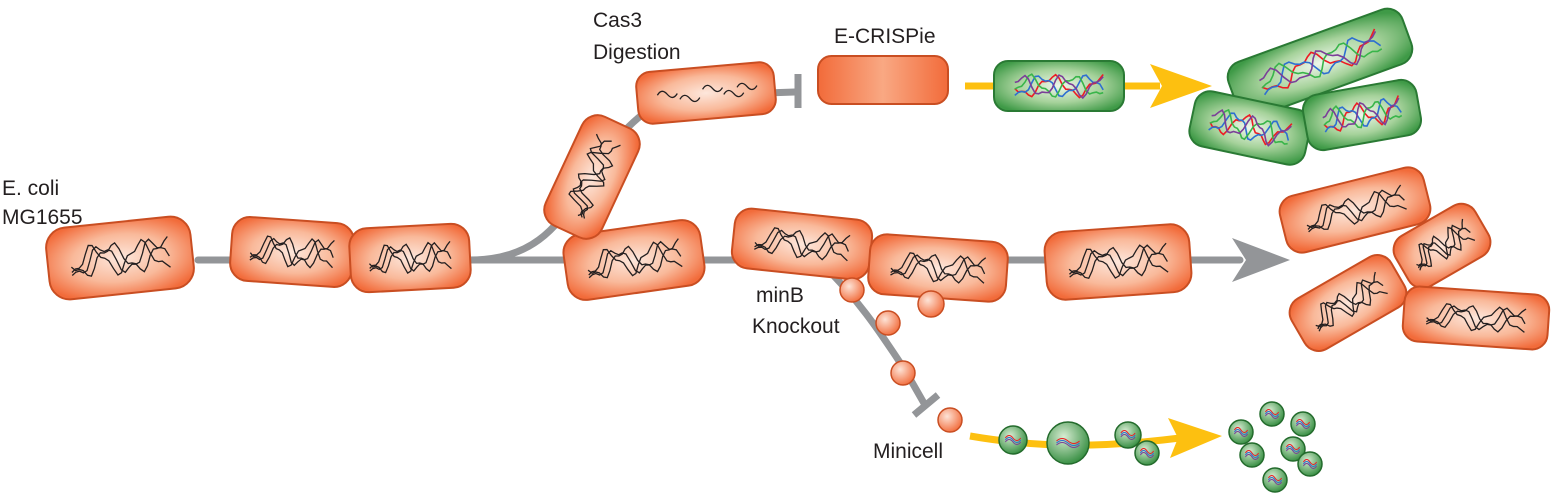  I want to click on strain-label-line1: E. coli, so click(30, 188).